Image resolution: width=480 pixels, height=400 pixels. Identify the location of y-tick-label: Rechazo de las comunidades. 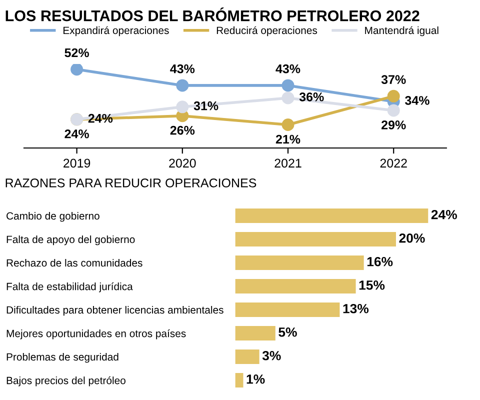
(74, 262).